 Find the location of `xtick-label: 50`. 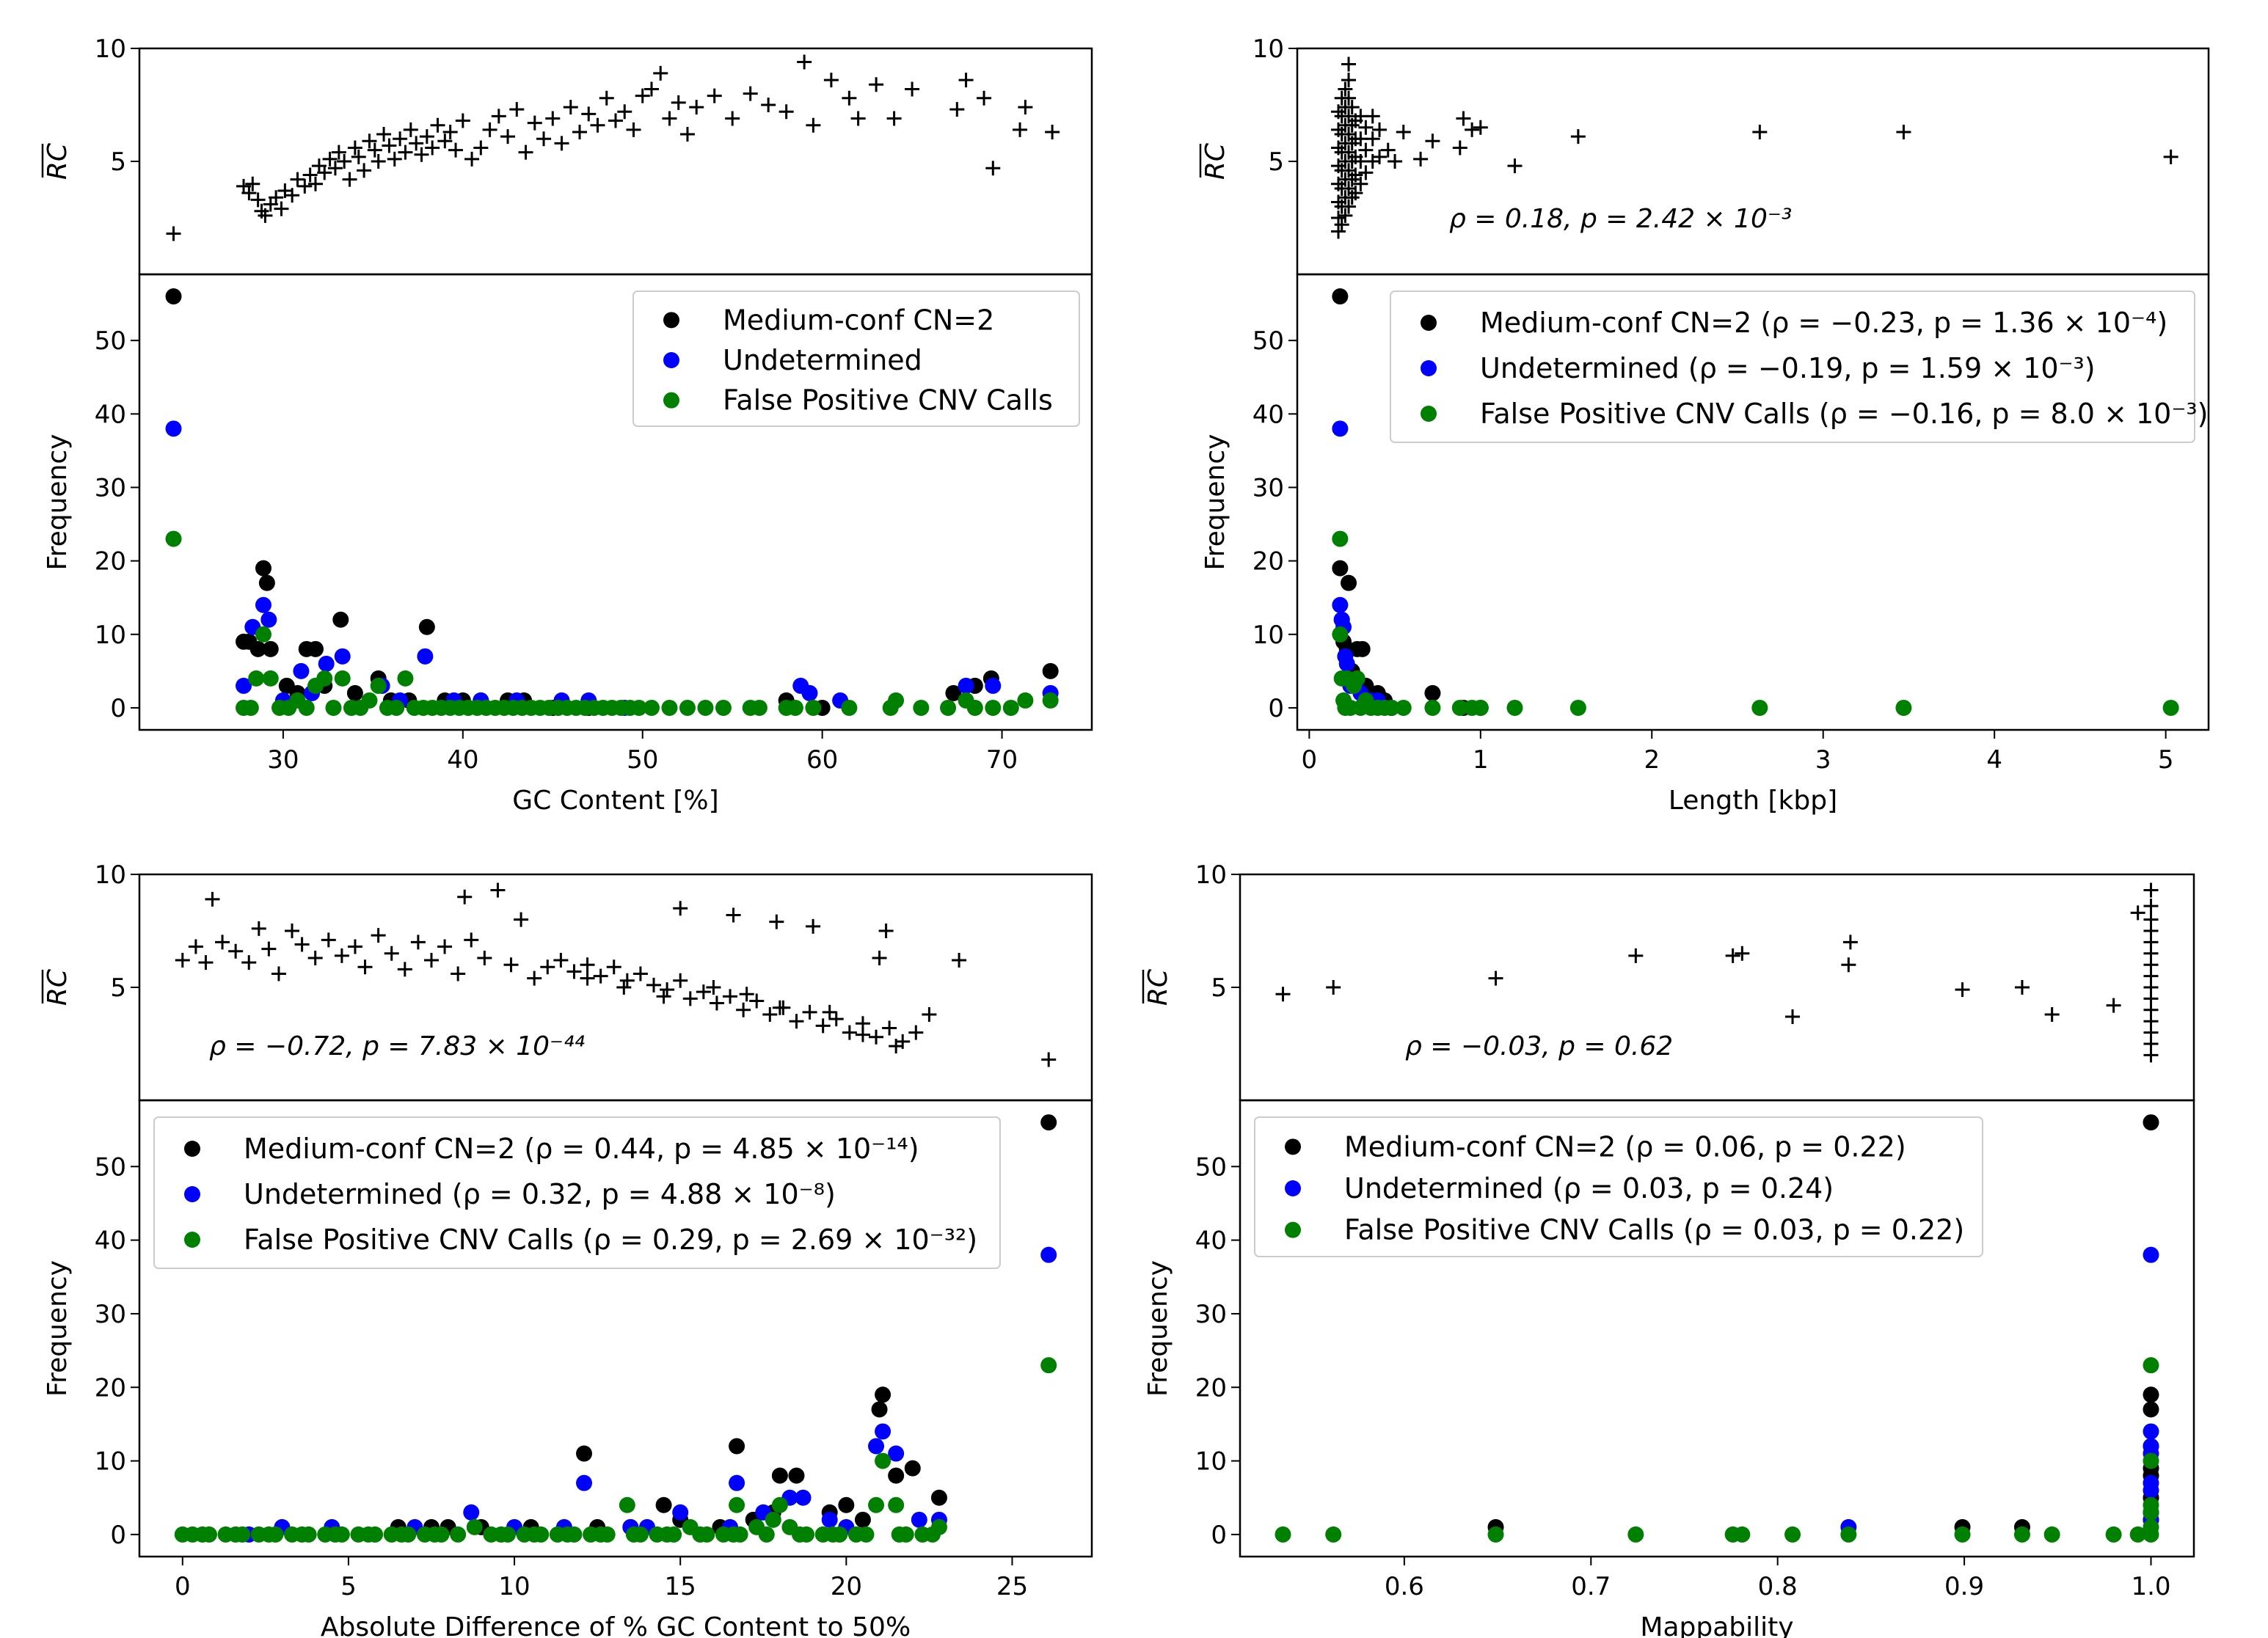

xtick-label: 50 is located at coordinates (642, 760).